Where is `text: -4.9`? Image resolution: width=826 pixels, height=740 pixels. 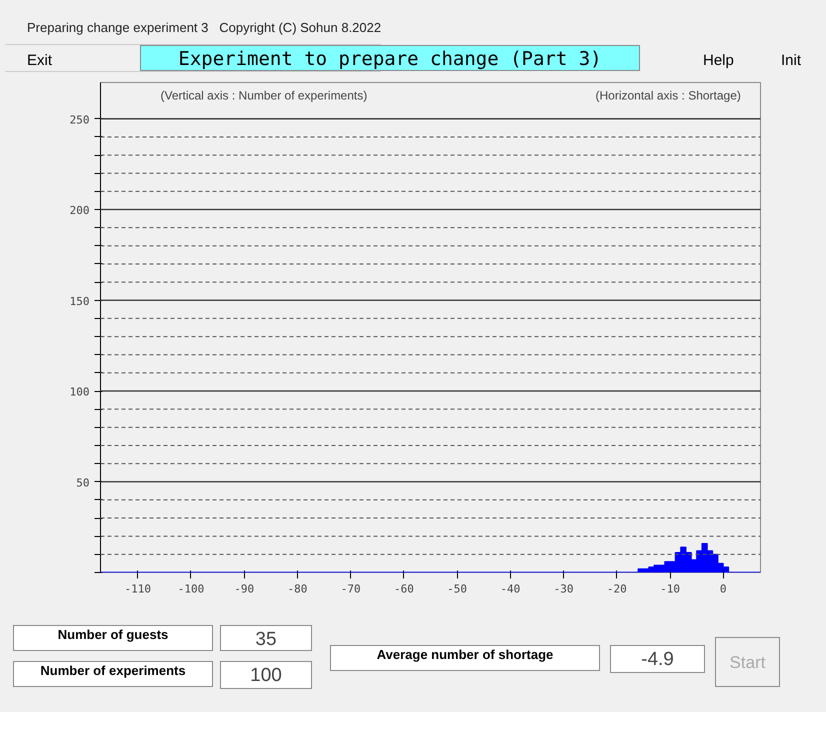 text: -4.9 is located at coordinates (657, 659).